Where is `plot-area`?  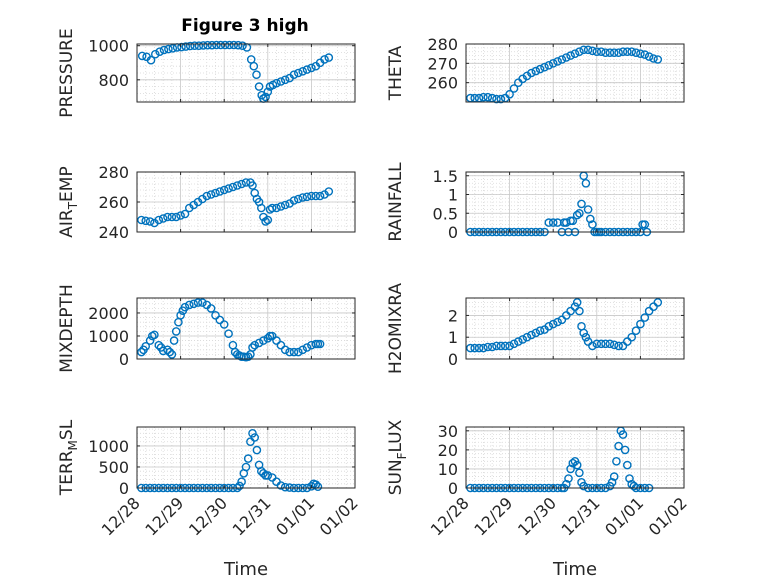
plot-area is located at coordinates (575, 73).